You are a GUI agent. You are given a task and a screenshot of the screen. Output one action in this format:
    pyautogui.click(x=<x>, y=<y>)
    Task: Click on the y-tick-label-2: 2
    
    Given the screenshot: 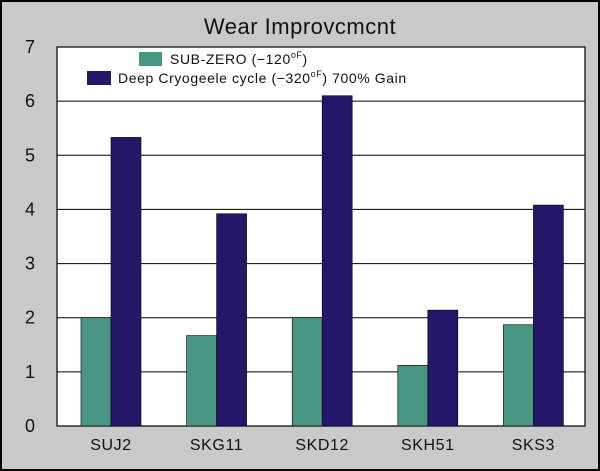 What is the action you would take?
    pyautogui.click(x=30, y=318)
    